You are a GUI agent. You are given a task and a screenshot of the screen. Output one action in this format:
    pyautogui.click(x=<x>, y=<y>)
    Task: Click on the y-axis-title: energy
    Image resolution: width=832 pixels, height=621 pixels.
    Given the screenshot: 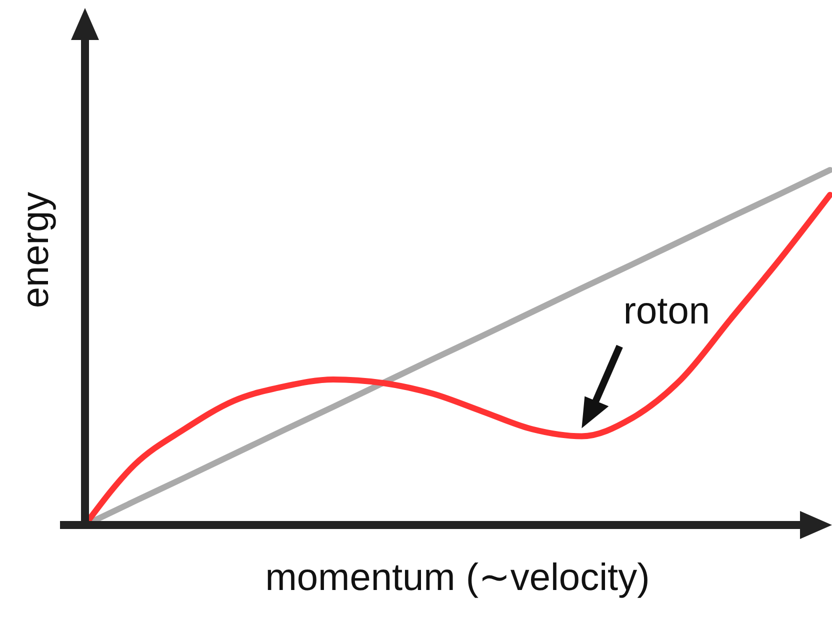 What is the action you would take?
    pyautogui.click(x=36, y=250)
    